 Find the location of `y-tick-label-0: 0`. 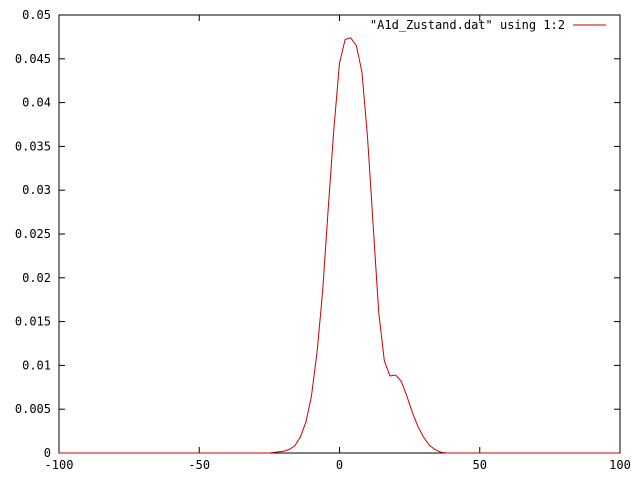

y-tick-label-0: 0 is located at coordinates (47, 453).